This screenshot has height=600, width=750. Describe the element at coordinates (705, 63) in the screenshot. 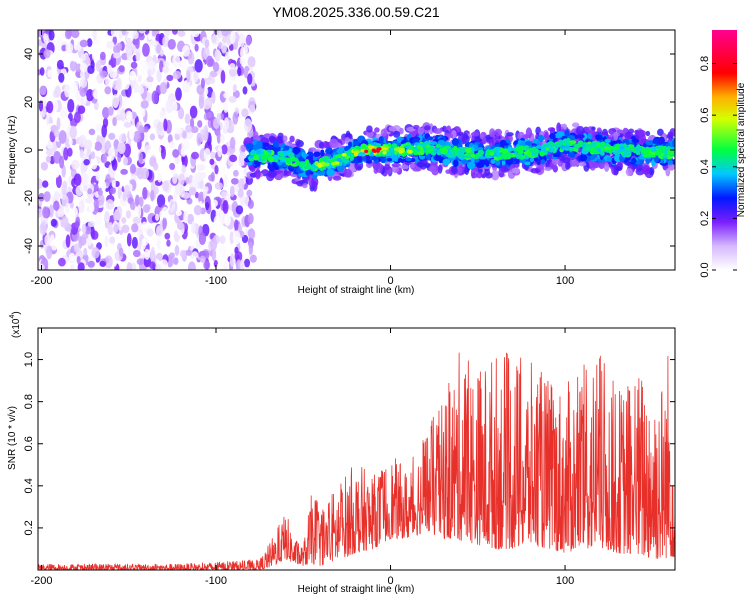

I see `colorbar-tick-label: 0.8` at that location.